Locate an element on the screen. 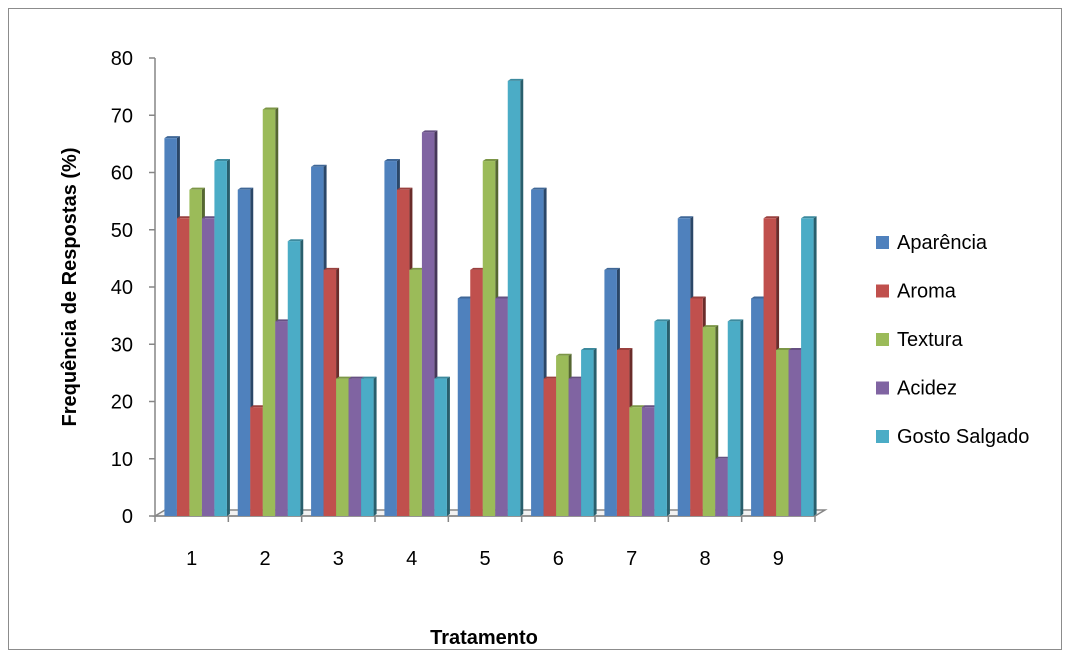  legend-label: Aroma is located at coordinates (927, 292).